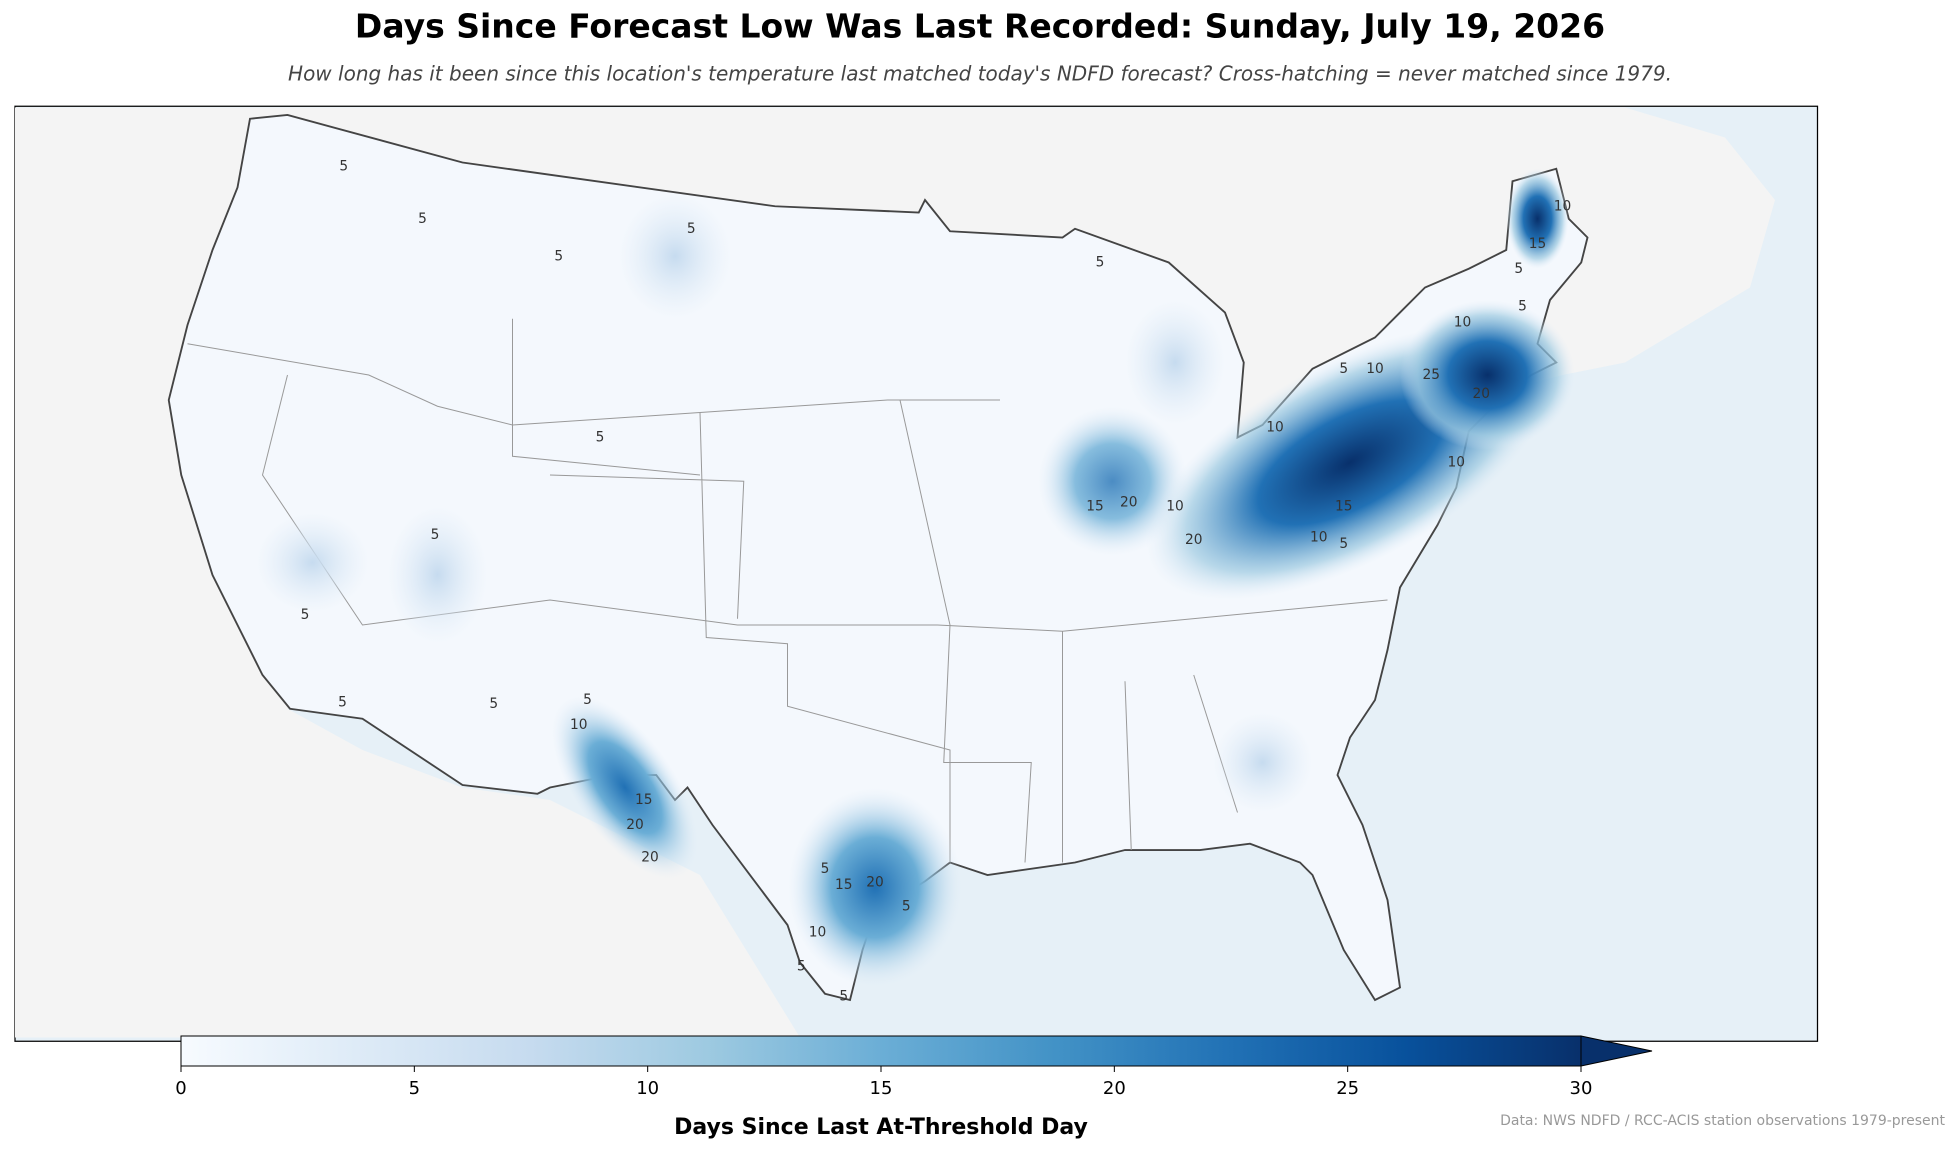 The height and width of the screenshot is (1156, 1960). What do you see at coordinates (881, 1051) in the screenshot?
I see `colorbar` at bounding box center [881, 1051].